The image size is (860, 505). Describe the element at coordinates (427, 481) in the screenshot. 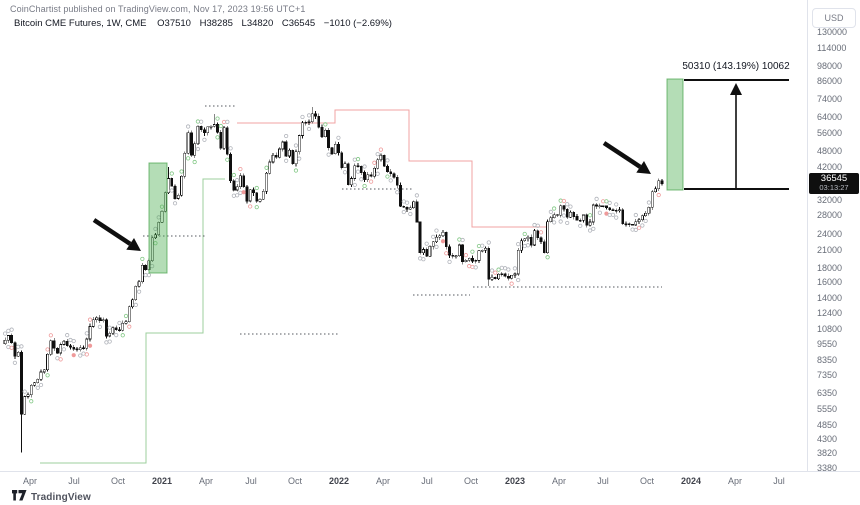

I see `time-tick-label: Jul` at that location.